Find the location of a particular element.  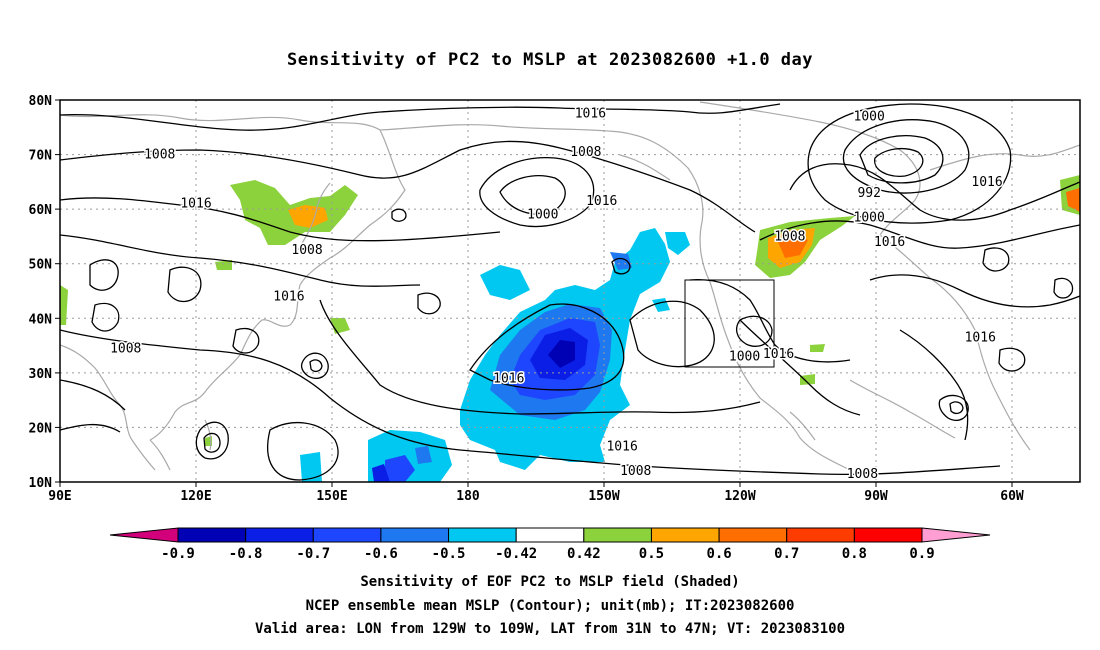

lon-labels: 90E 120E 150E 180 150W 120W 90W 60W is located at coordinates (536, 496).